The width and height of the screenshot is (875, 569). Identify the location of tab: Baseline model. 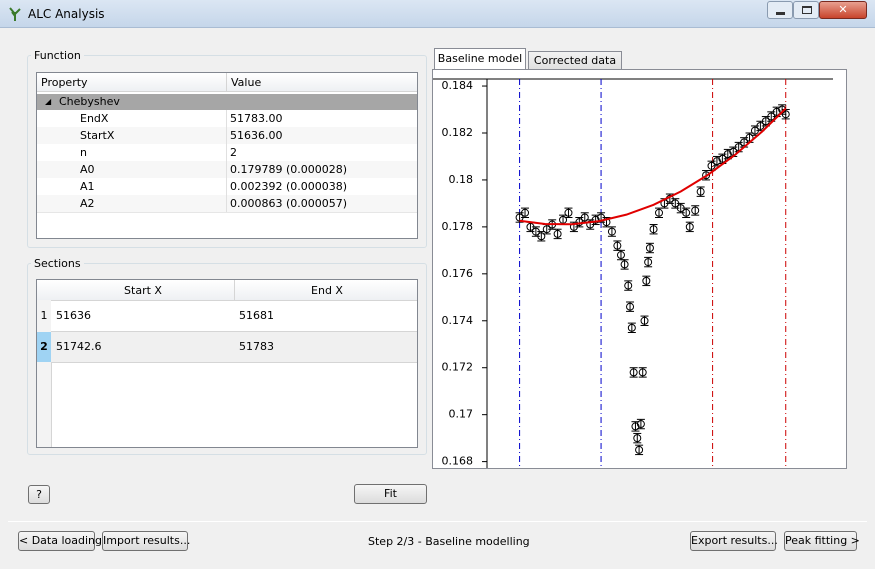
(480, 59).